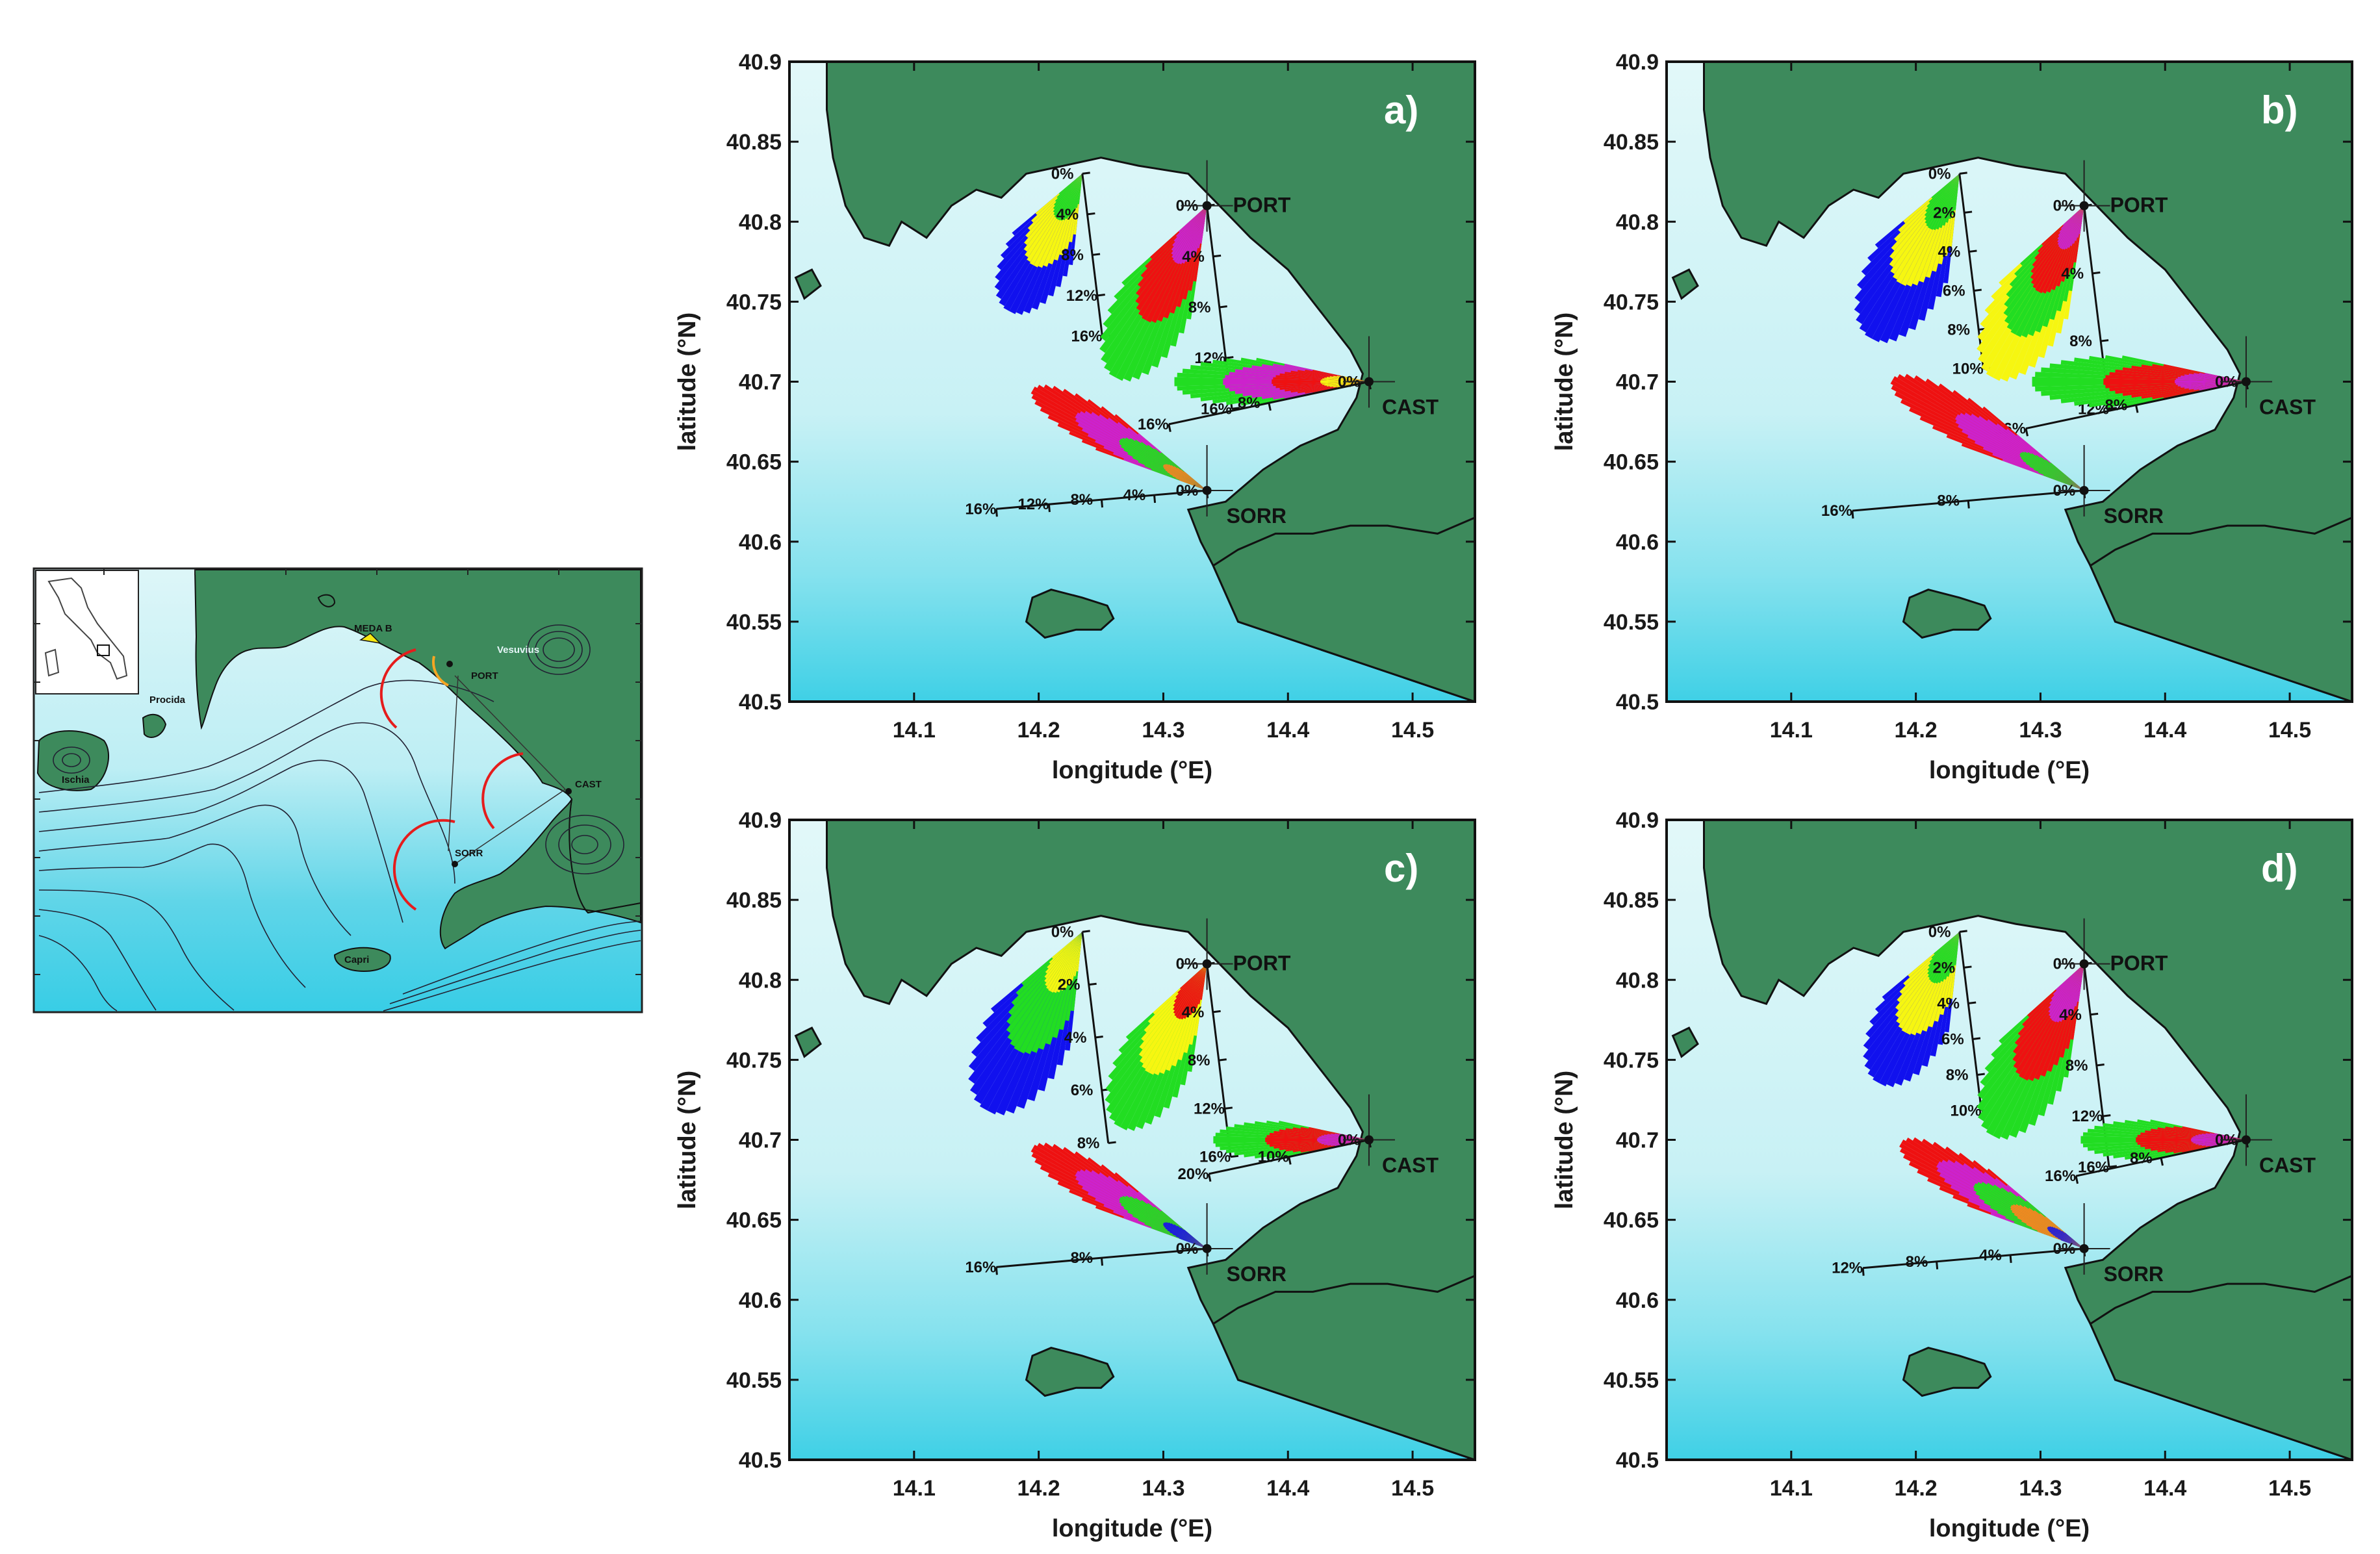 The height and width of the screenshot is (1554, 2380). Describe the element at coordinates (1836, 511) in the screenshot. I see `scale-label-sorr: 16%` at that location.